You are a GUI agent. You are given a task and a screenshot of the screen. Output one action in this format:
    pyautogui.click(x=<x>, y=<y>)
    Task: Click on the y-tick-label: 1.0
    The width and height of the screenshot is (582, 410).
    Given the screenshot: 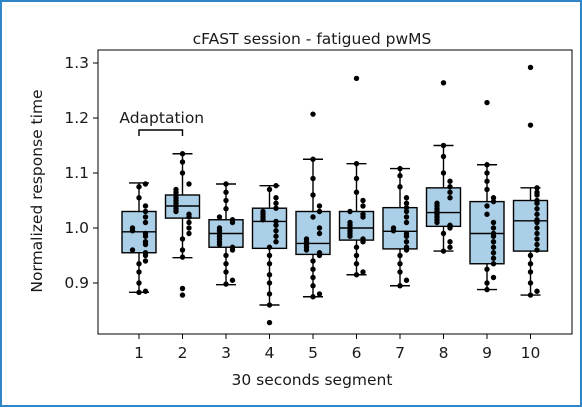 What is the action you would take?
    pyautogui.click(x=76, y=228)
    